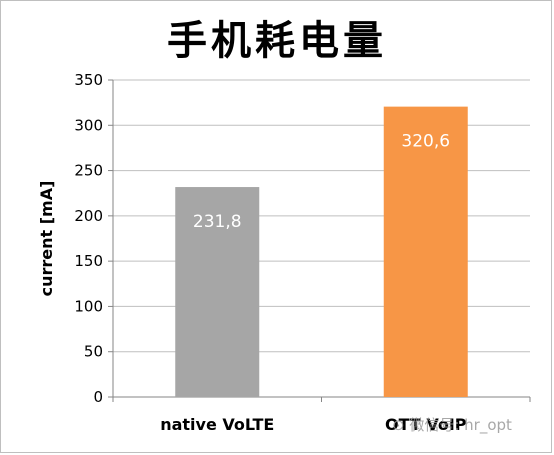 This screenshot has width=554, height=455. Describe the element at coordinates (98, 397) in the screenshot. I see `y-tick-label: 0` at that location.